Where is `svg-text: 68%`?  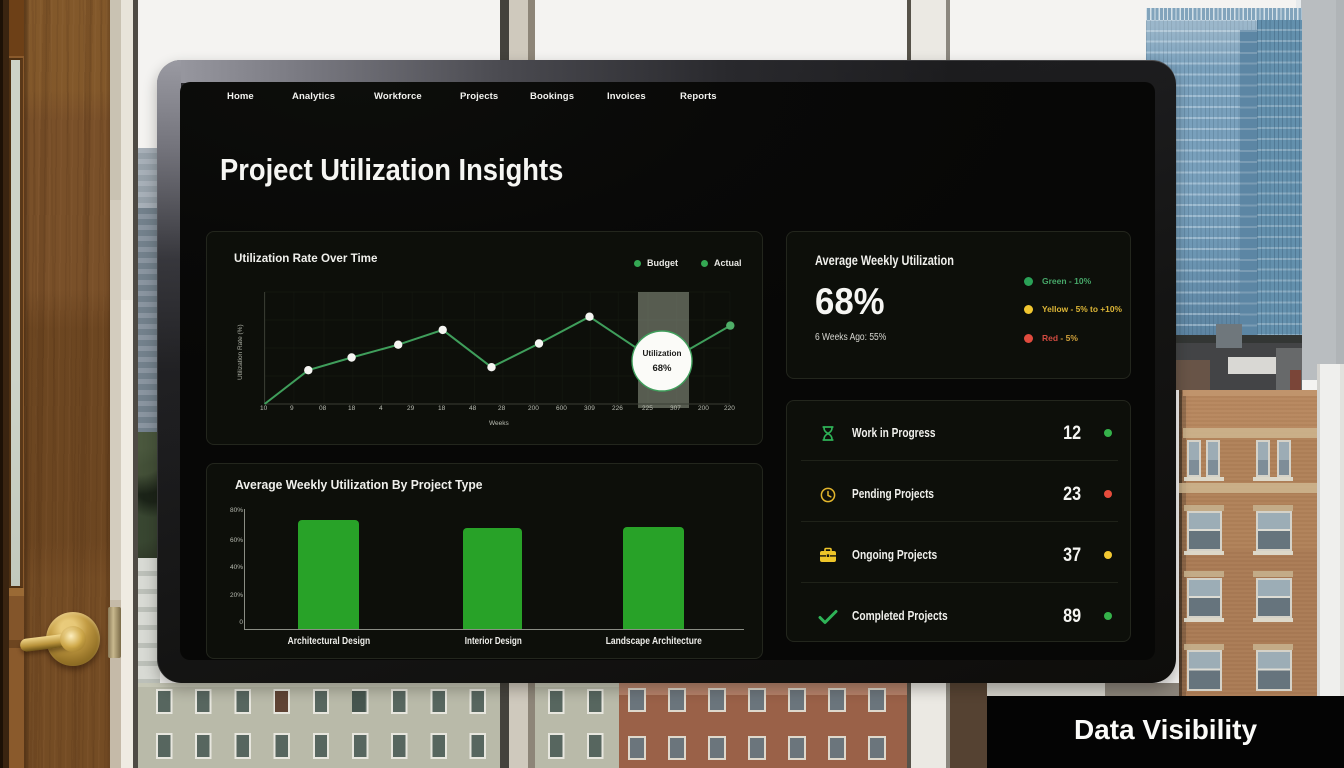
svg-text: 68% is located at coordinates (662, 368).